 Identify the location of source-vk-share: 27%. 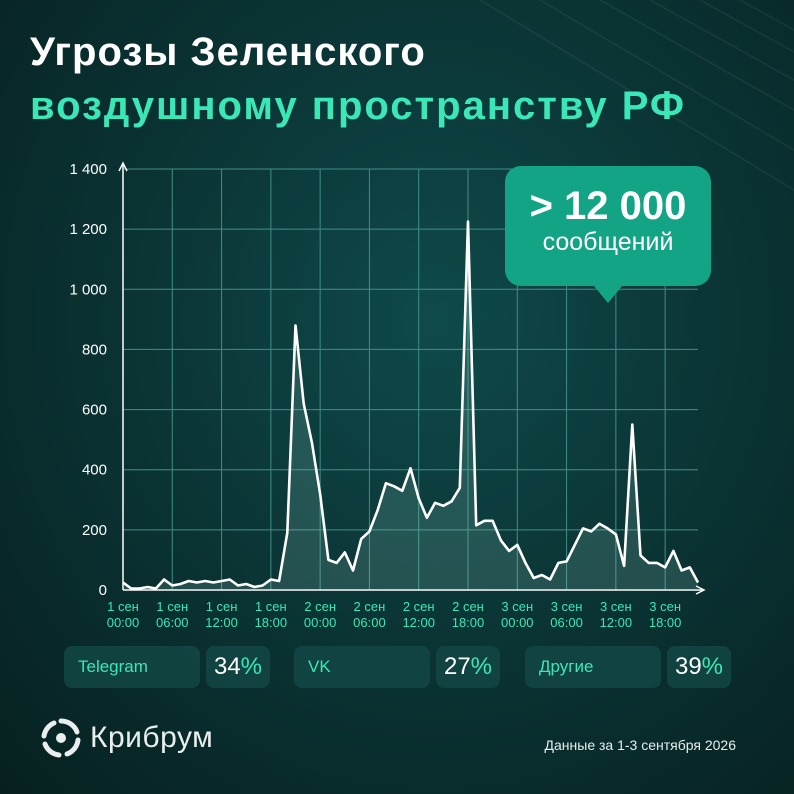
(468, 667).